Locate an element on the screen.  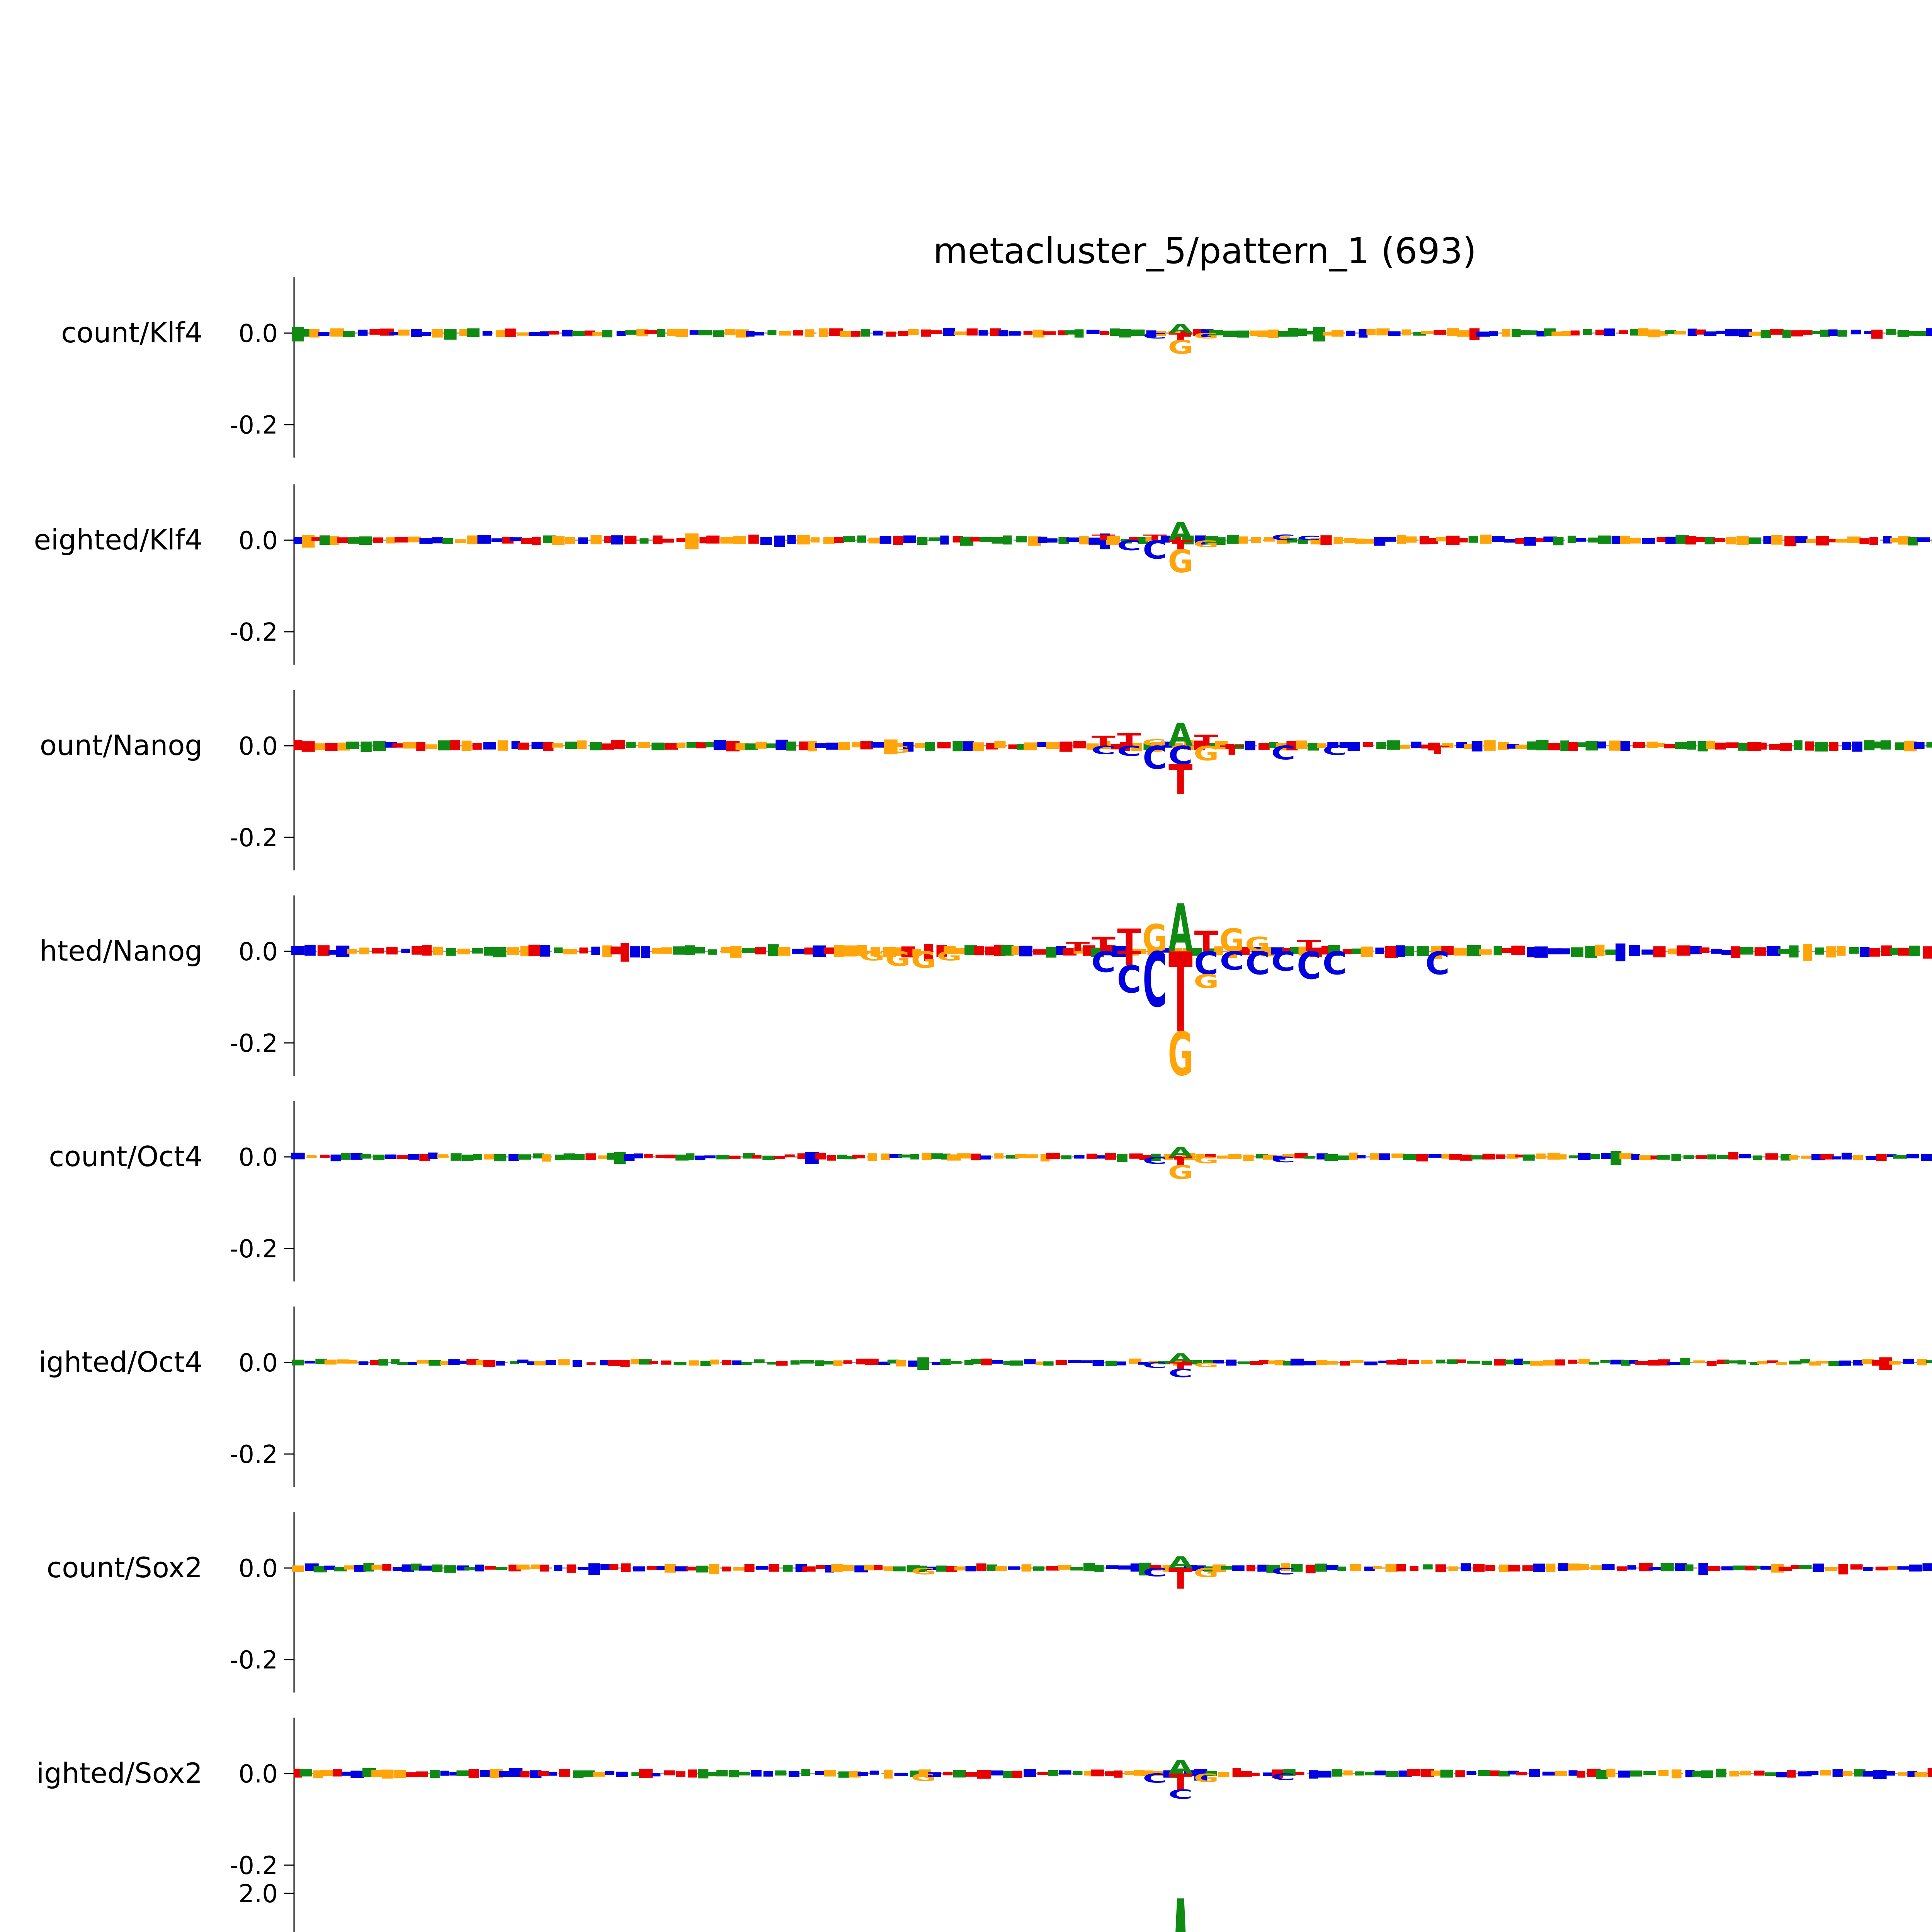
logo-letter-A: A is located at coordinates (1180, 1359).